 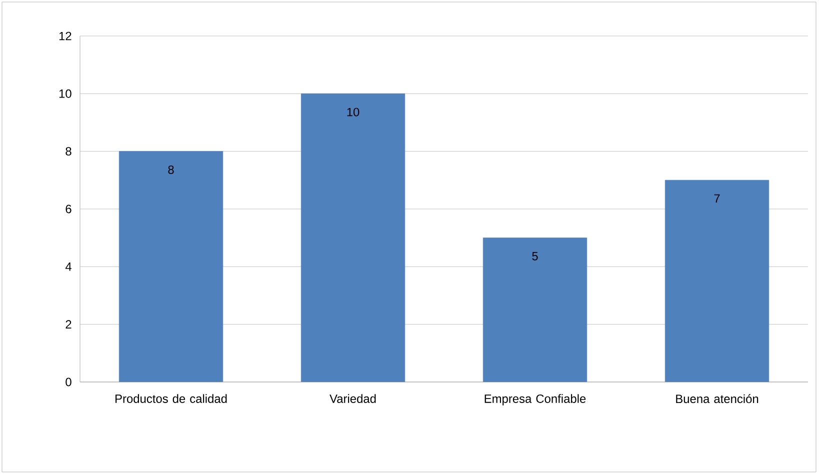 I want to click on x-tick-label: Buena atención, so click(x=717, y=399).